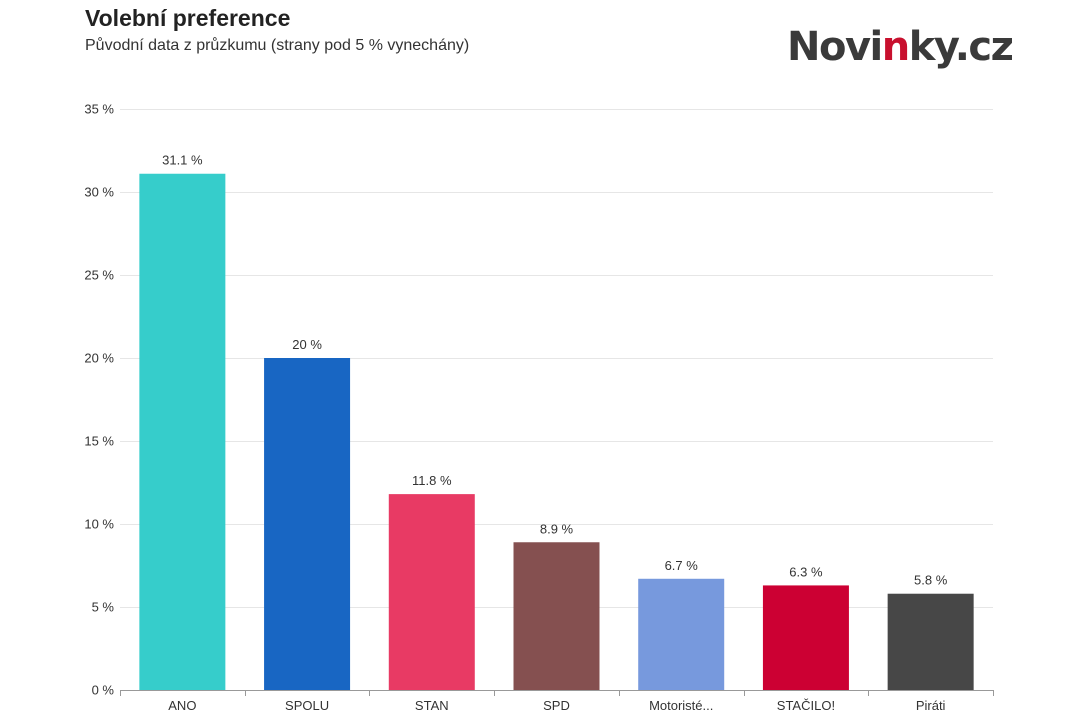  I want to click on y-tick-label: 25 %, so click(99, 275).